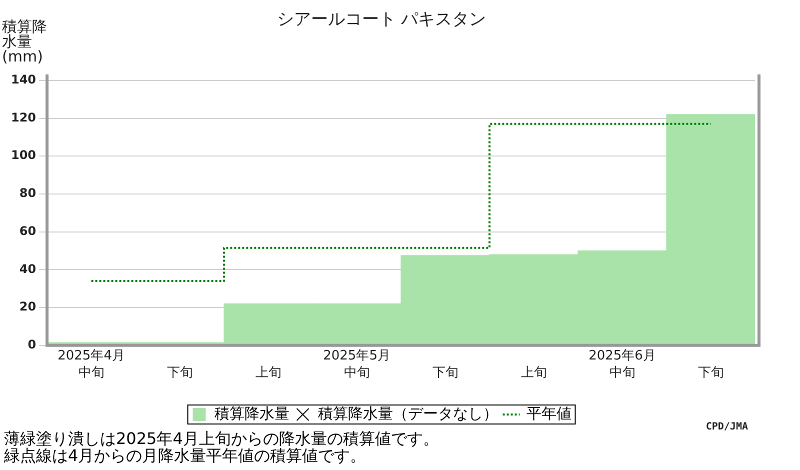 This screenshot has width=800, height=470. I want to click on legend-label: 平年値, so click(549, 413).